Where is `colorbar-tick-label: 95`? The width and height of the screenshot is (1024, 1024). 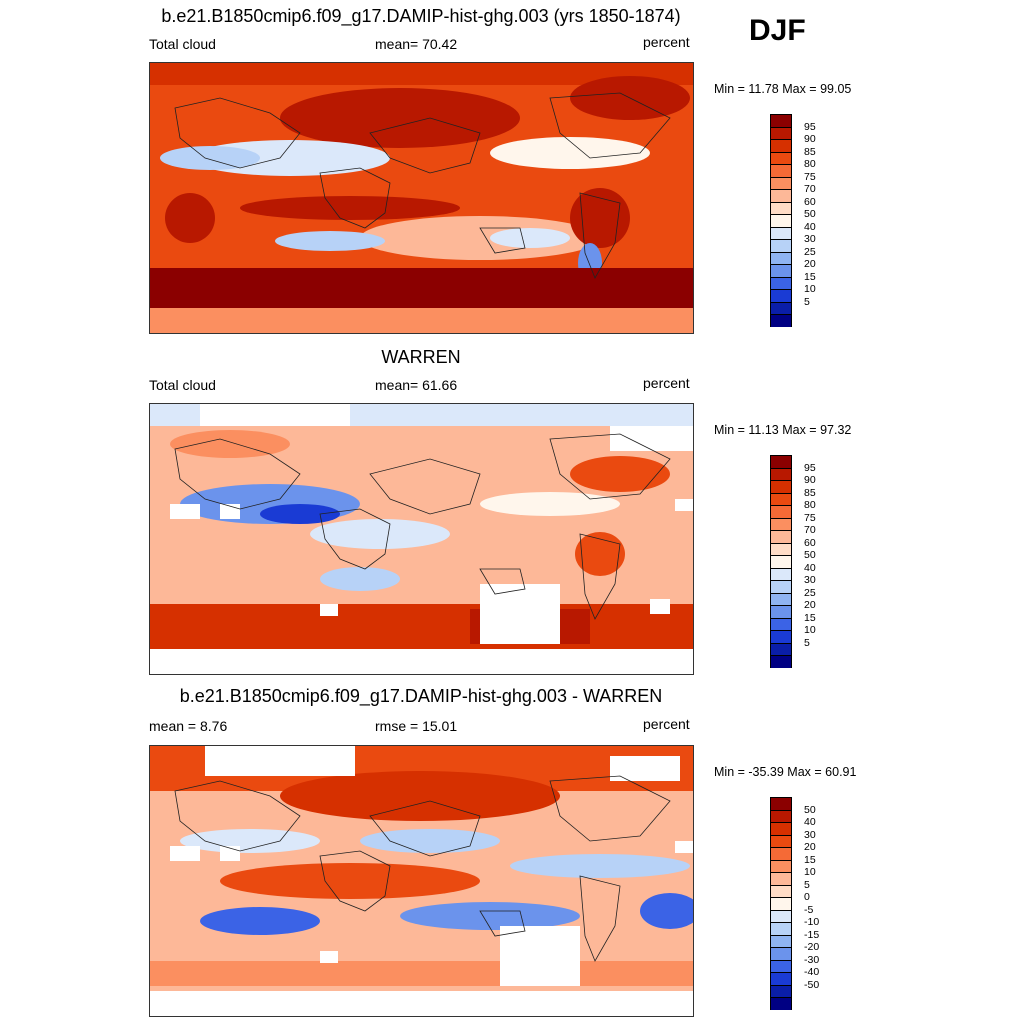 colorbar-tick-label: 95 is located at coordinates (810, 126).